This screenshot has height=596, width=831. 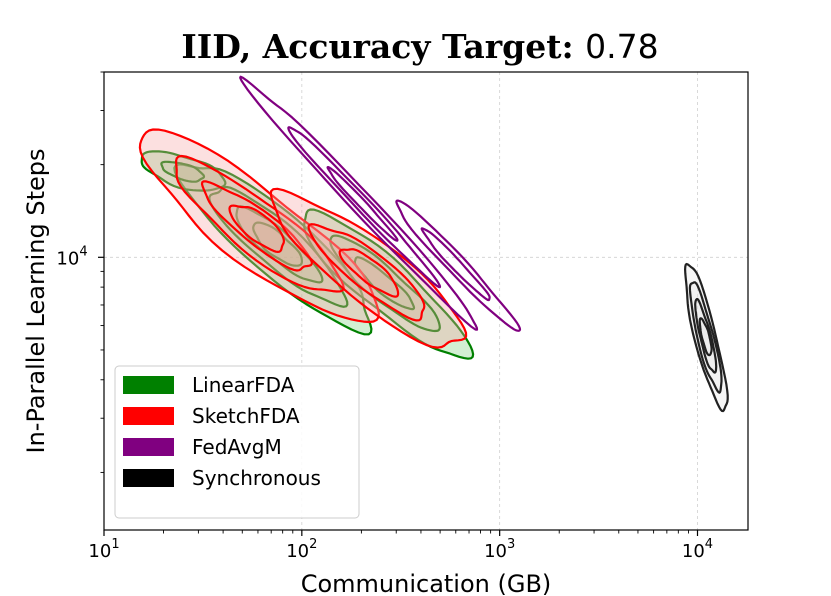 I want to click on x-axis-label: Communication (GB), so click(x=426, y=583).